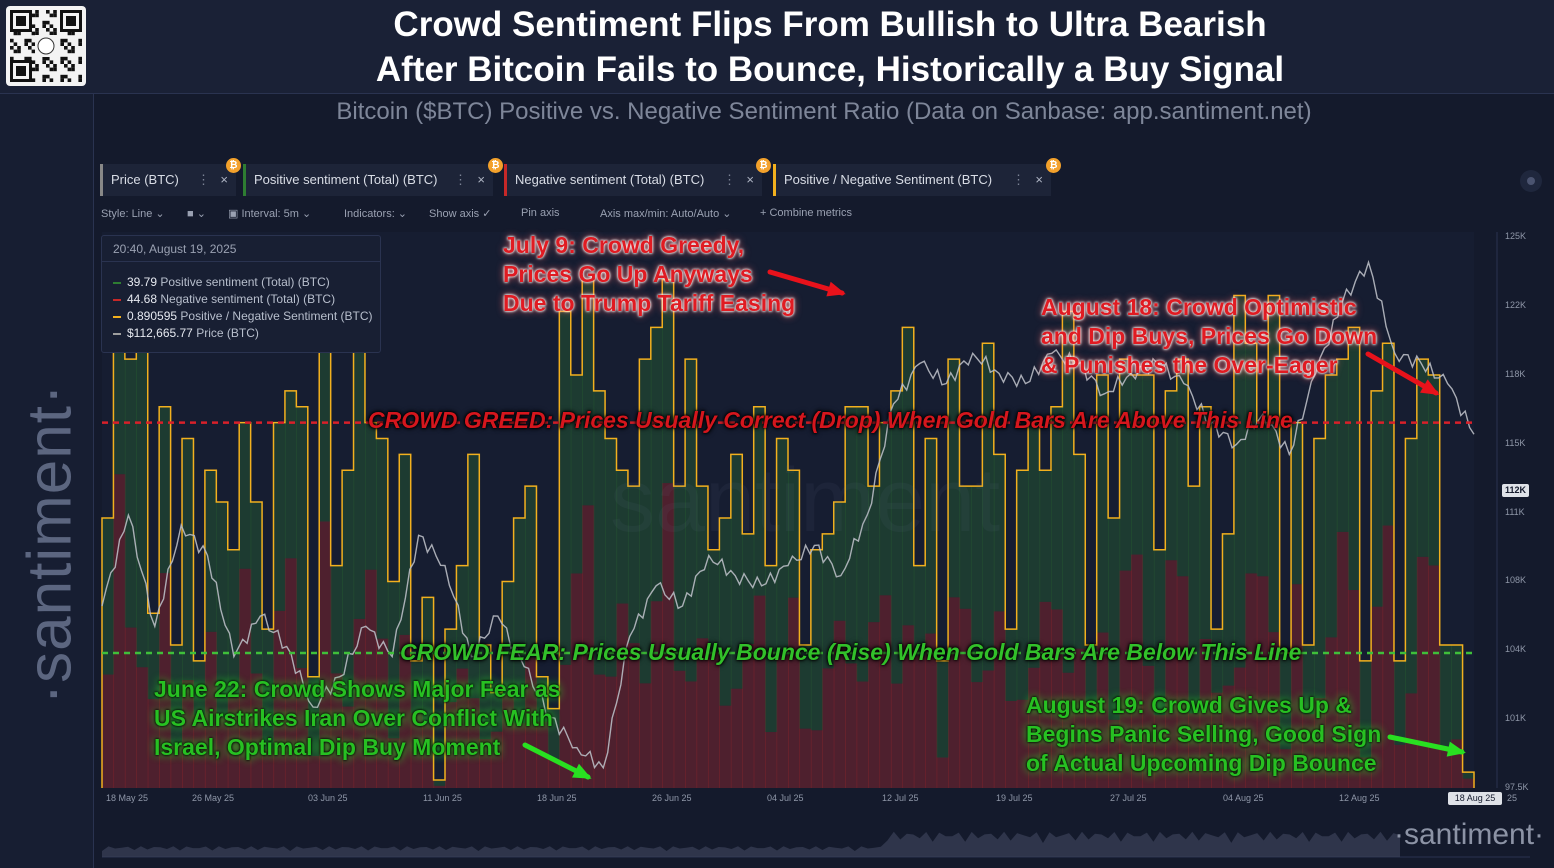 The height and width of the screenshot is (868, 1554). I want to click on tab-price: Price (BTC) ⋮ ×, so click(168, 180).